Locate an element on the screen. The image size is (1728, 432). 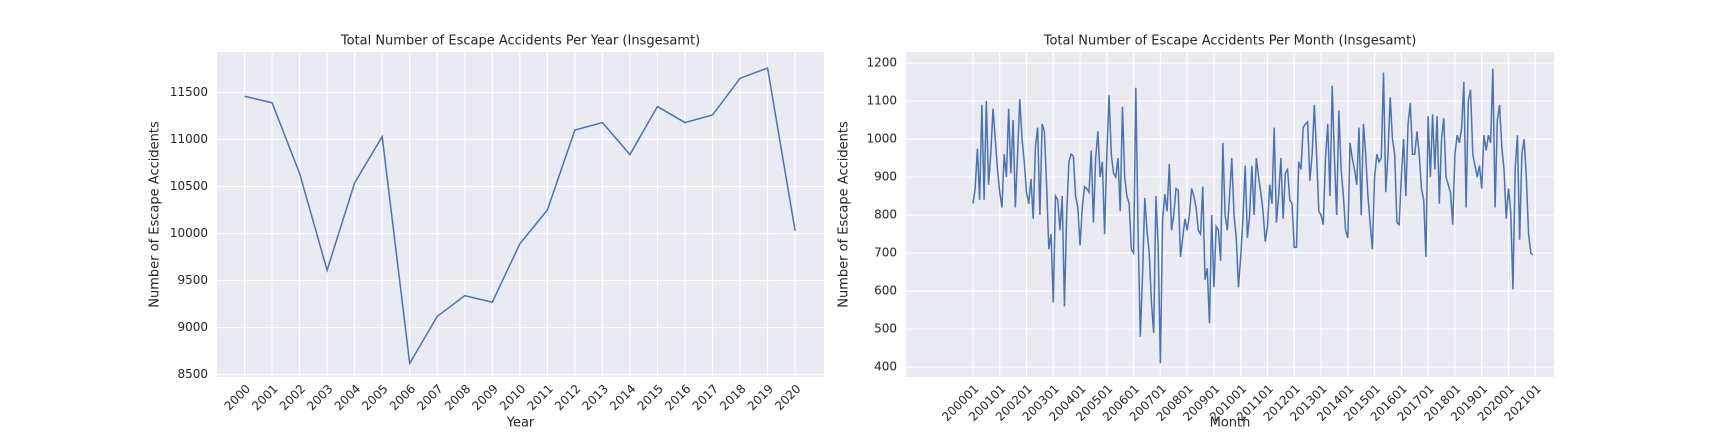
y-tick-label: 9000 is located at coordinates (192, 327).